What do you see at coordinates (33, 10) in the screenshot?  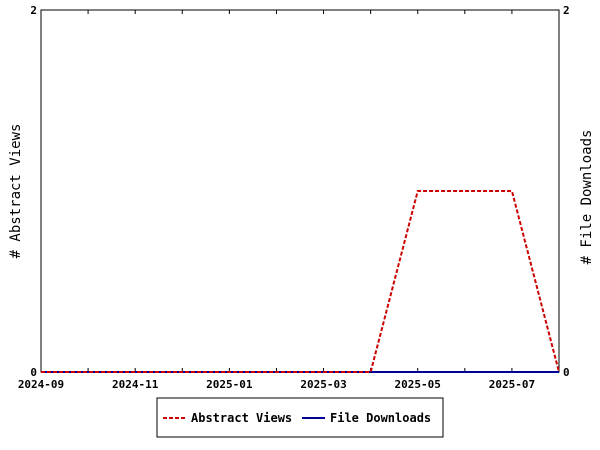 I see `y-tick-label-left: 2` at bounding box center [33, 10].